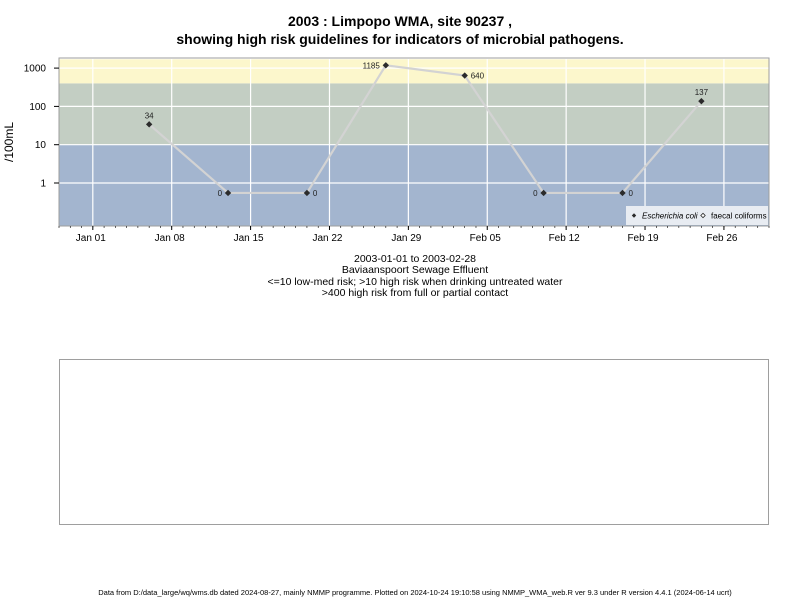 This screenshot has width=800, height=600. I want to click on legend-marker-e-coli, so click(634, 215).